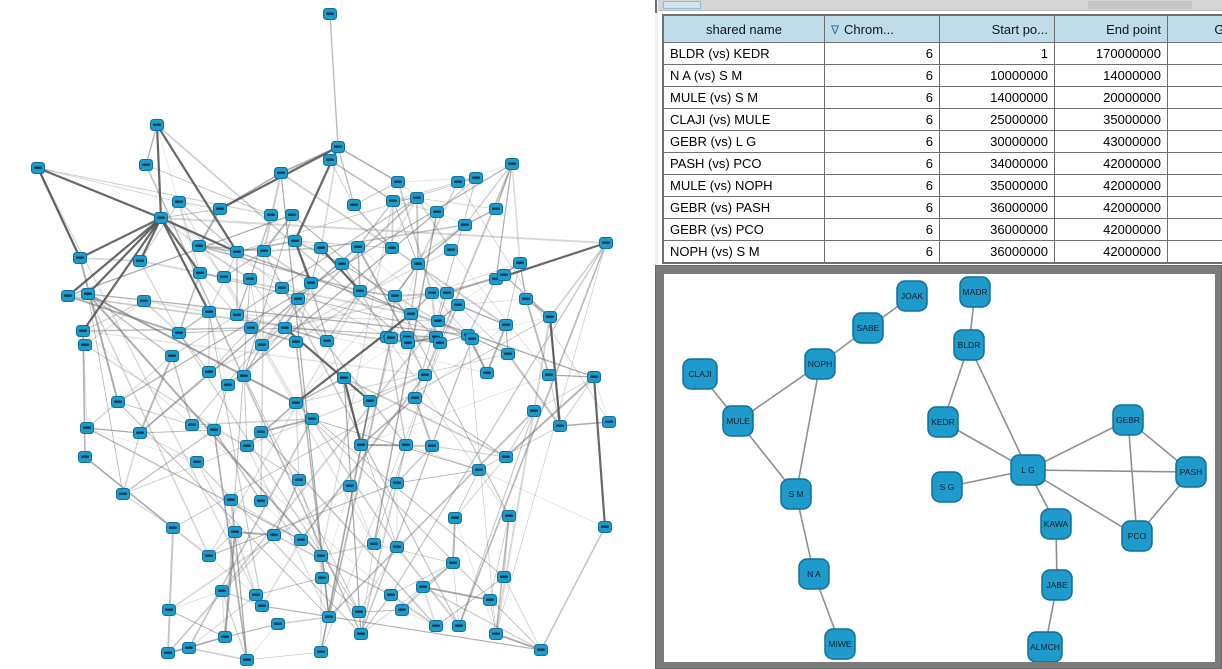  What do you see at coordinates (975, 292) in the screenshot?
I see `subnetwork-node: MADR` at bounding box center [975, 292].